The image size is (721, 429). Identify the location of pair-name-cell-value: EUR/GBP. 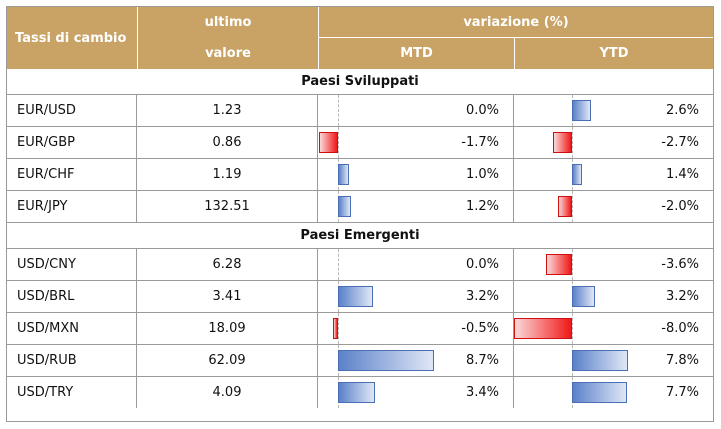
(46, 142).